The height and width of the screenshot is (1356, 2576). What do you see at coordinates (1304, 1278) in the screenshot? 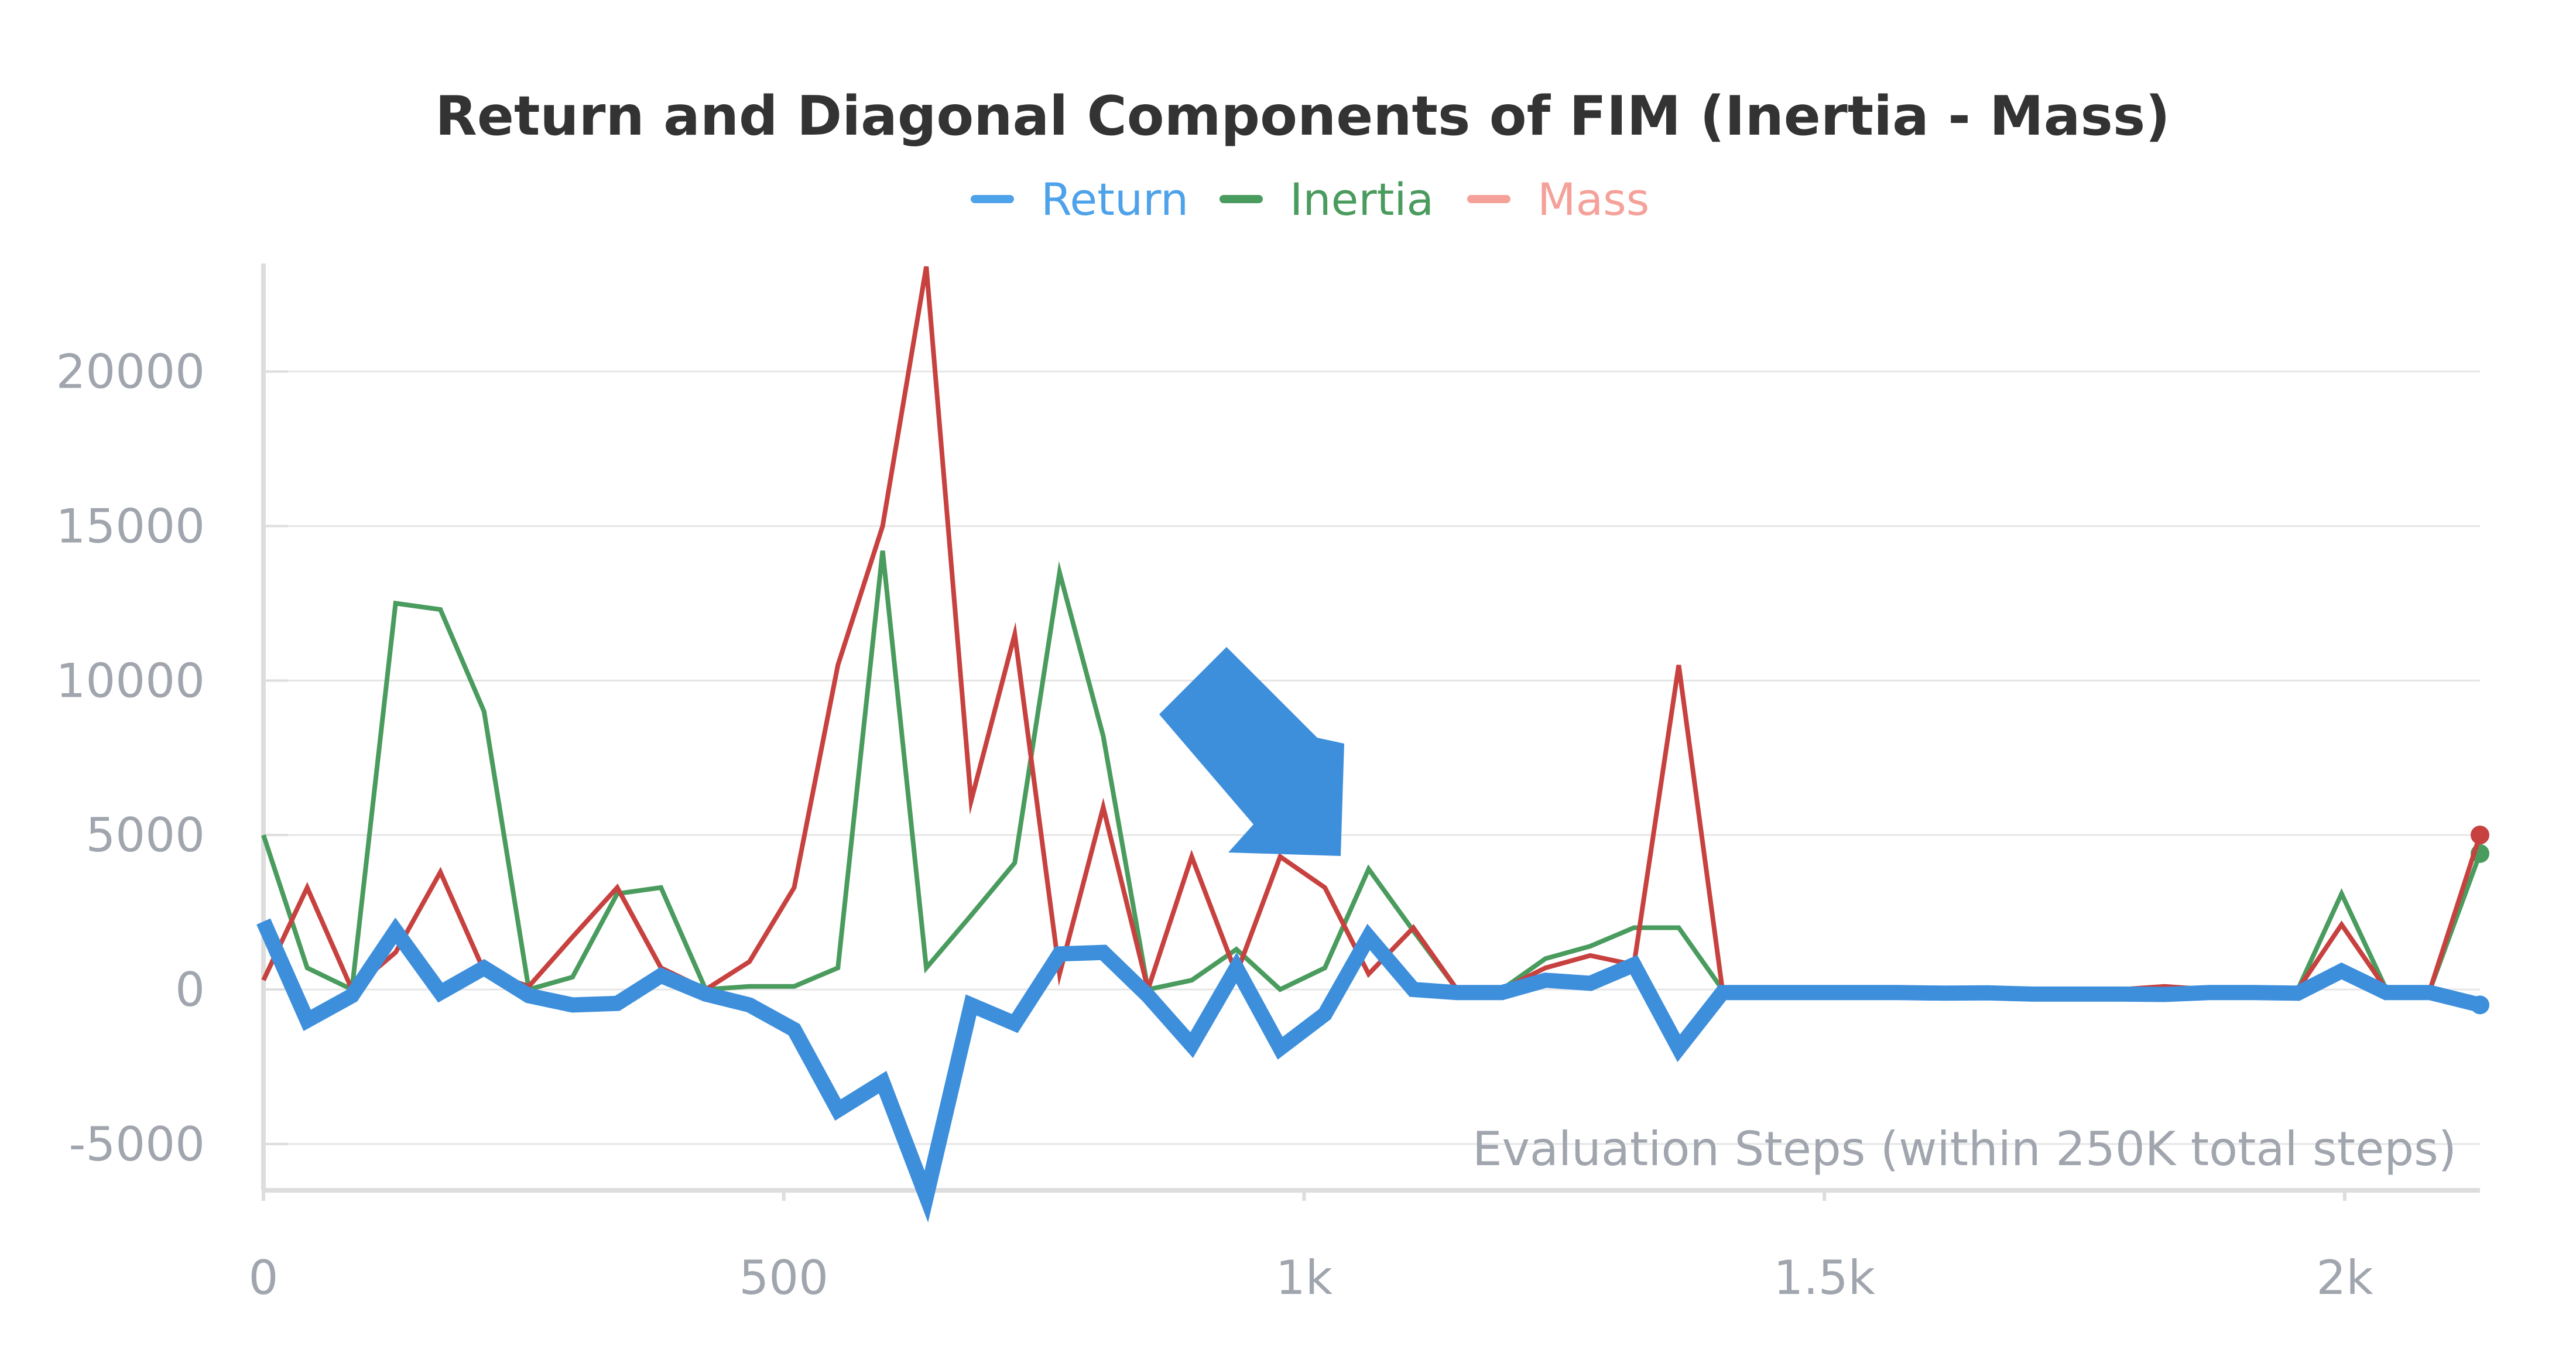
I see `x-tick-label: 1k` at bounding box center [1304, 1278].